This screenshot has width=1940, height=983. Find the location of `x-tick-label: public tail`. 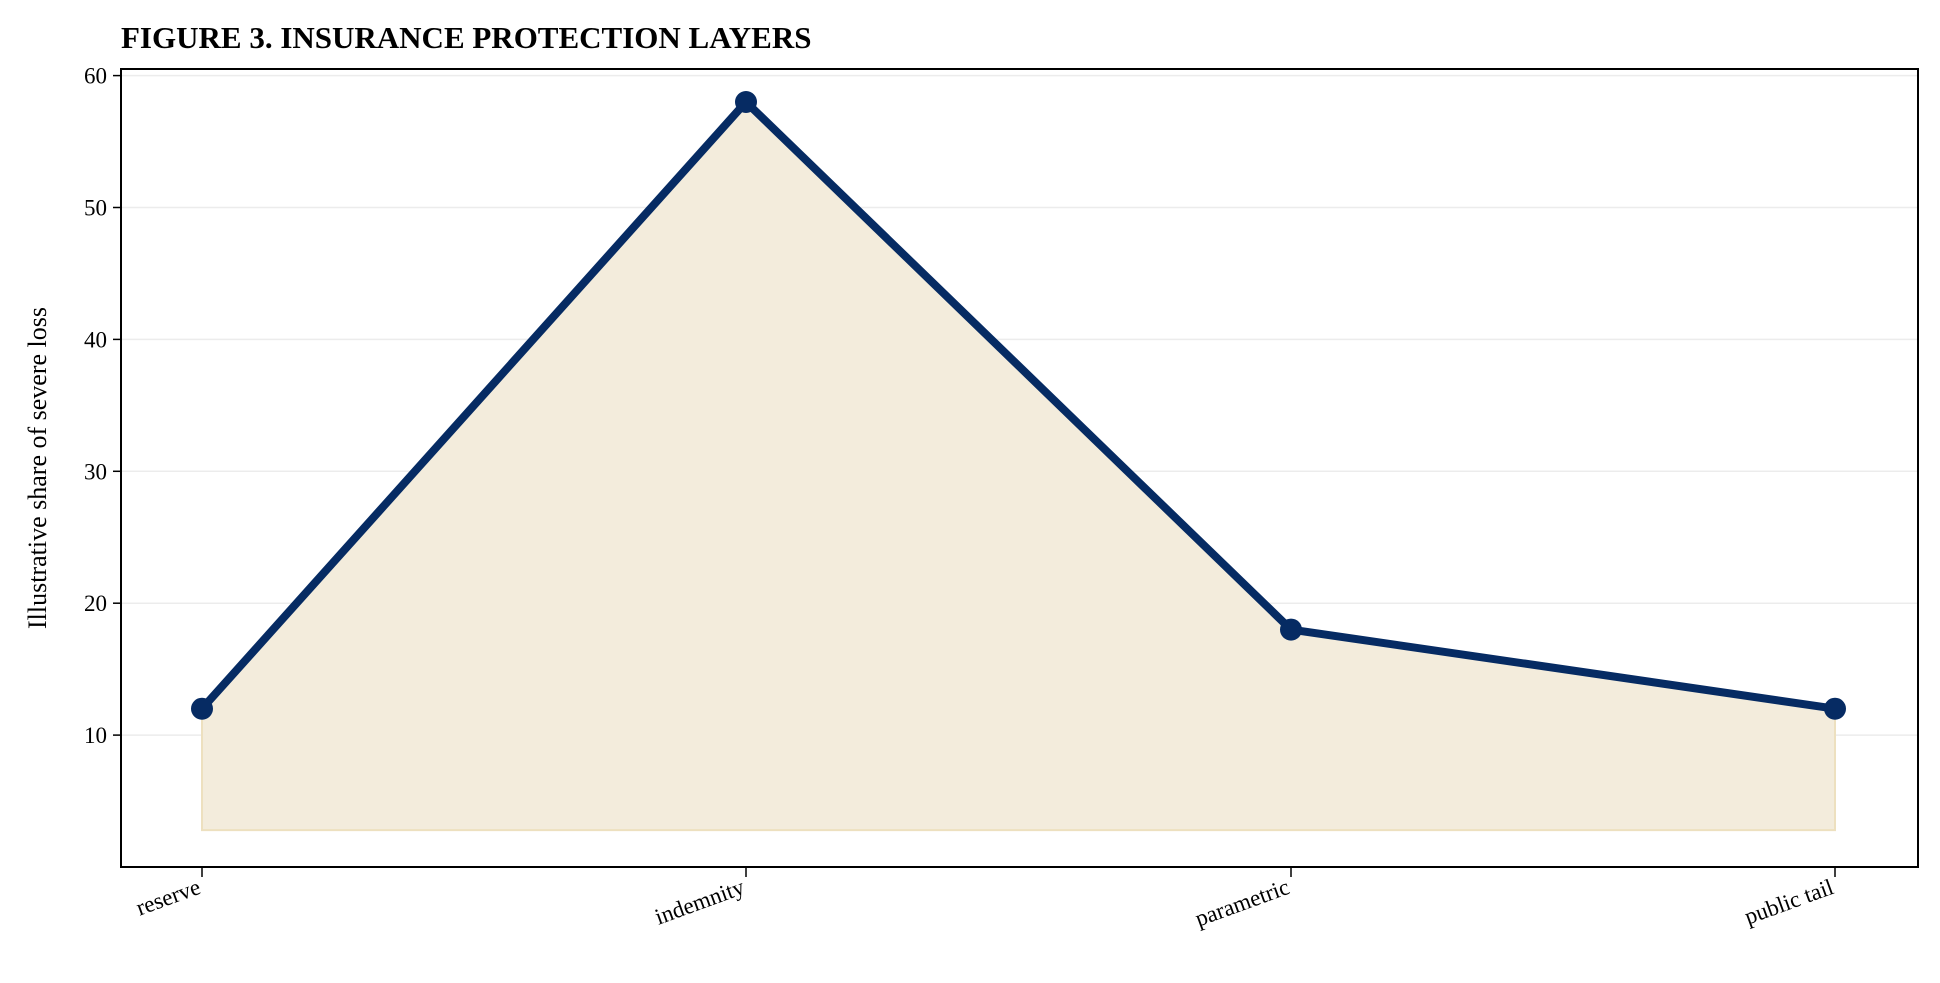

x-tick-label: public tail is located at coordinates (1789, 901).